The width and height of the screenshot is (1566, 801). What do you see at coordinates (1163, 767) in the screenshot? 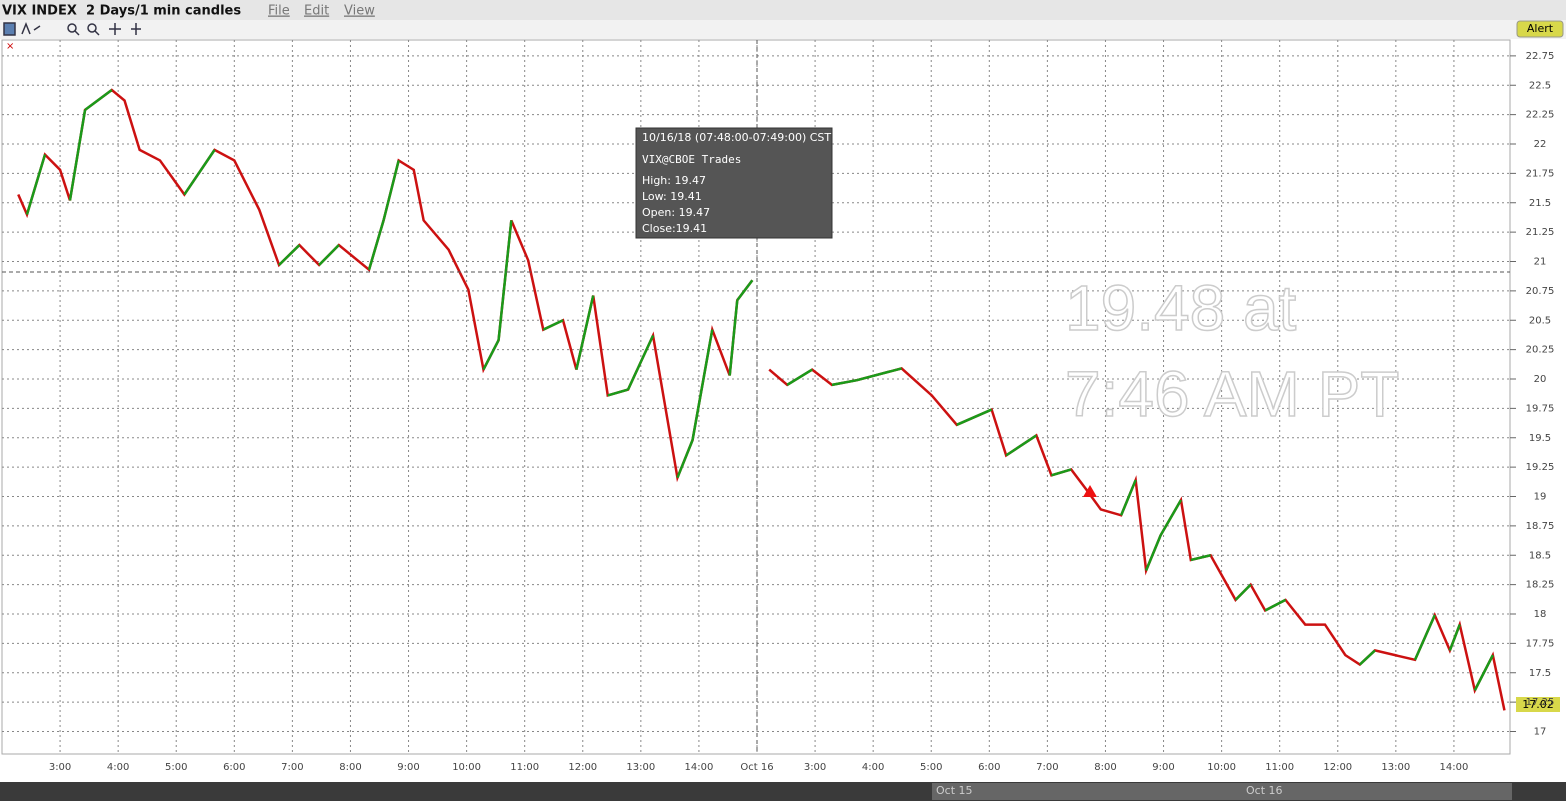
I see `x-tick-label: 9:00` at bounding box center [1163, 767].